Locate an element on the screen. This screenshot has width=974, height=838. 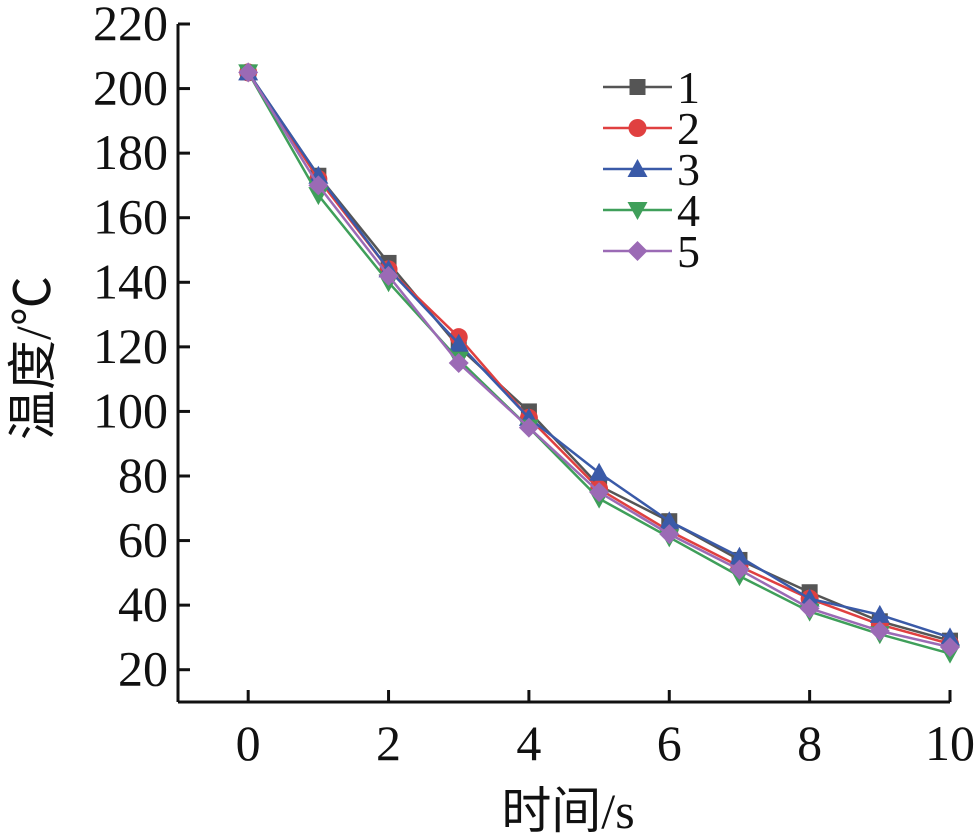
y-tick-label: 120 is located at coordinates (130, 346).